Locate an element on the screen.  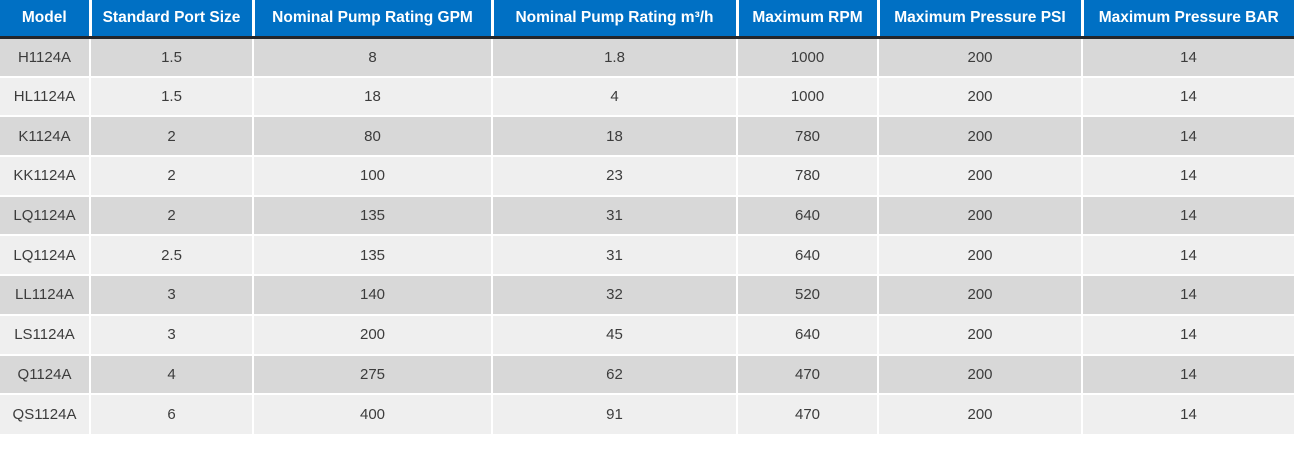
table-cell: HL1124A is located at coordinates (45, 97).